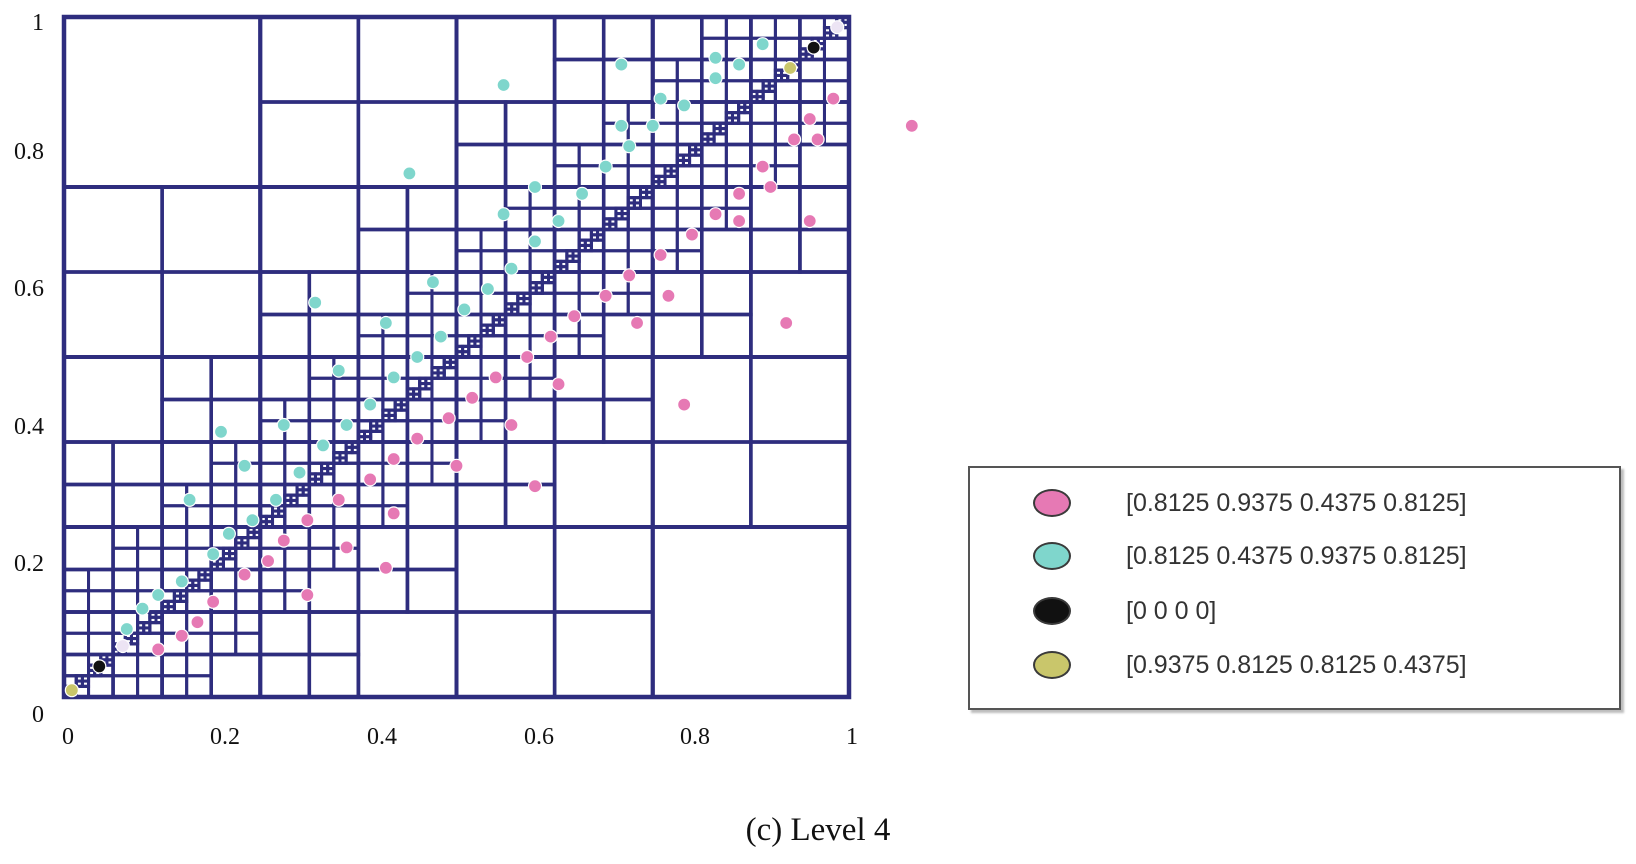 The image size is (1636, 864). I want to click on y-tick-4: 0.8, so click(29, 152).